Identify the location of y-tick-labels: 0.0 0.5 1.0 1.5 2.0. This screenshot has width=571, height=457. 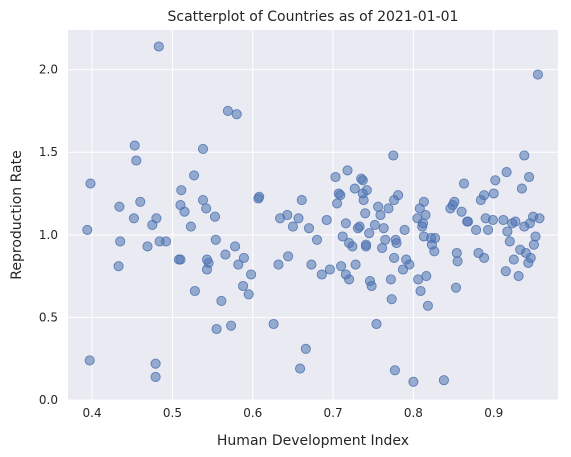
(48, 235).